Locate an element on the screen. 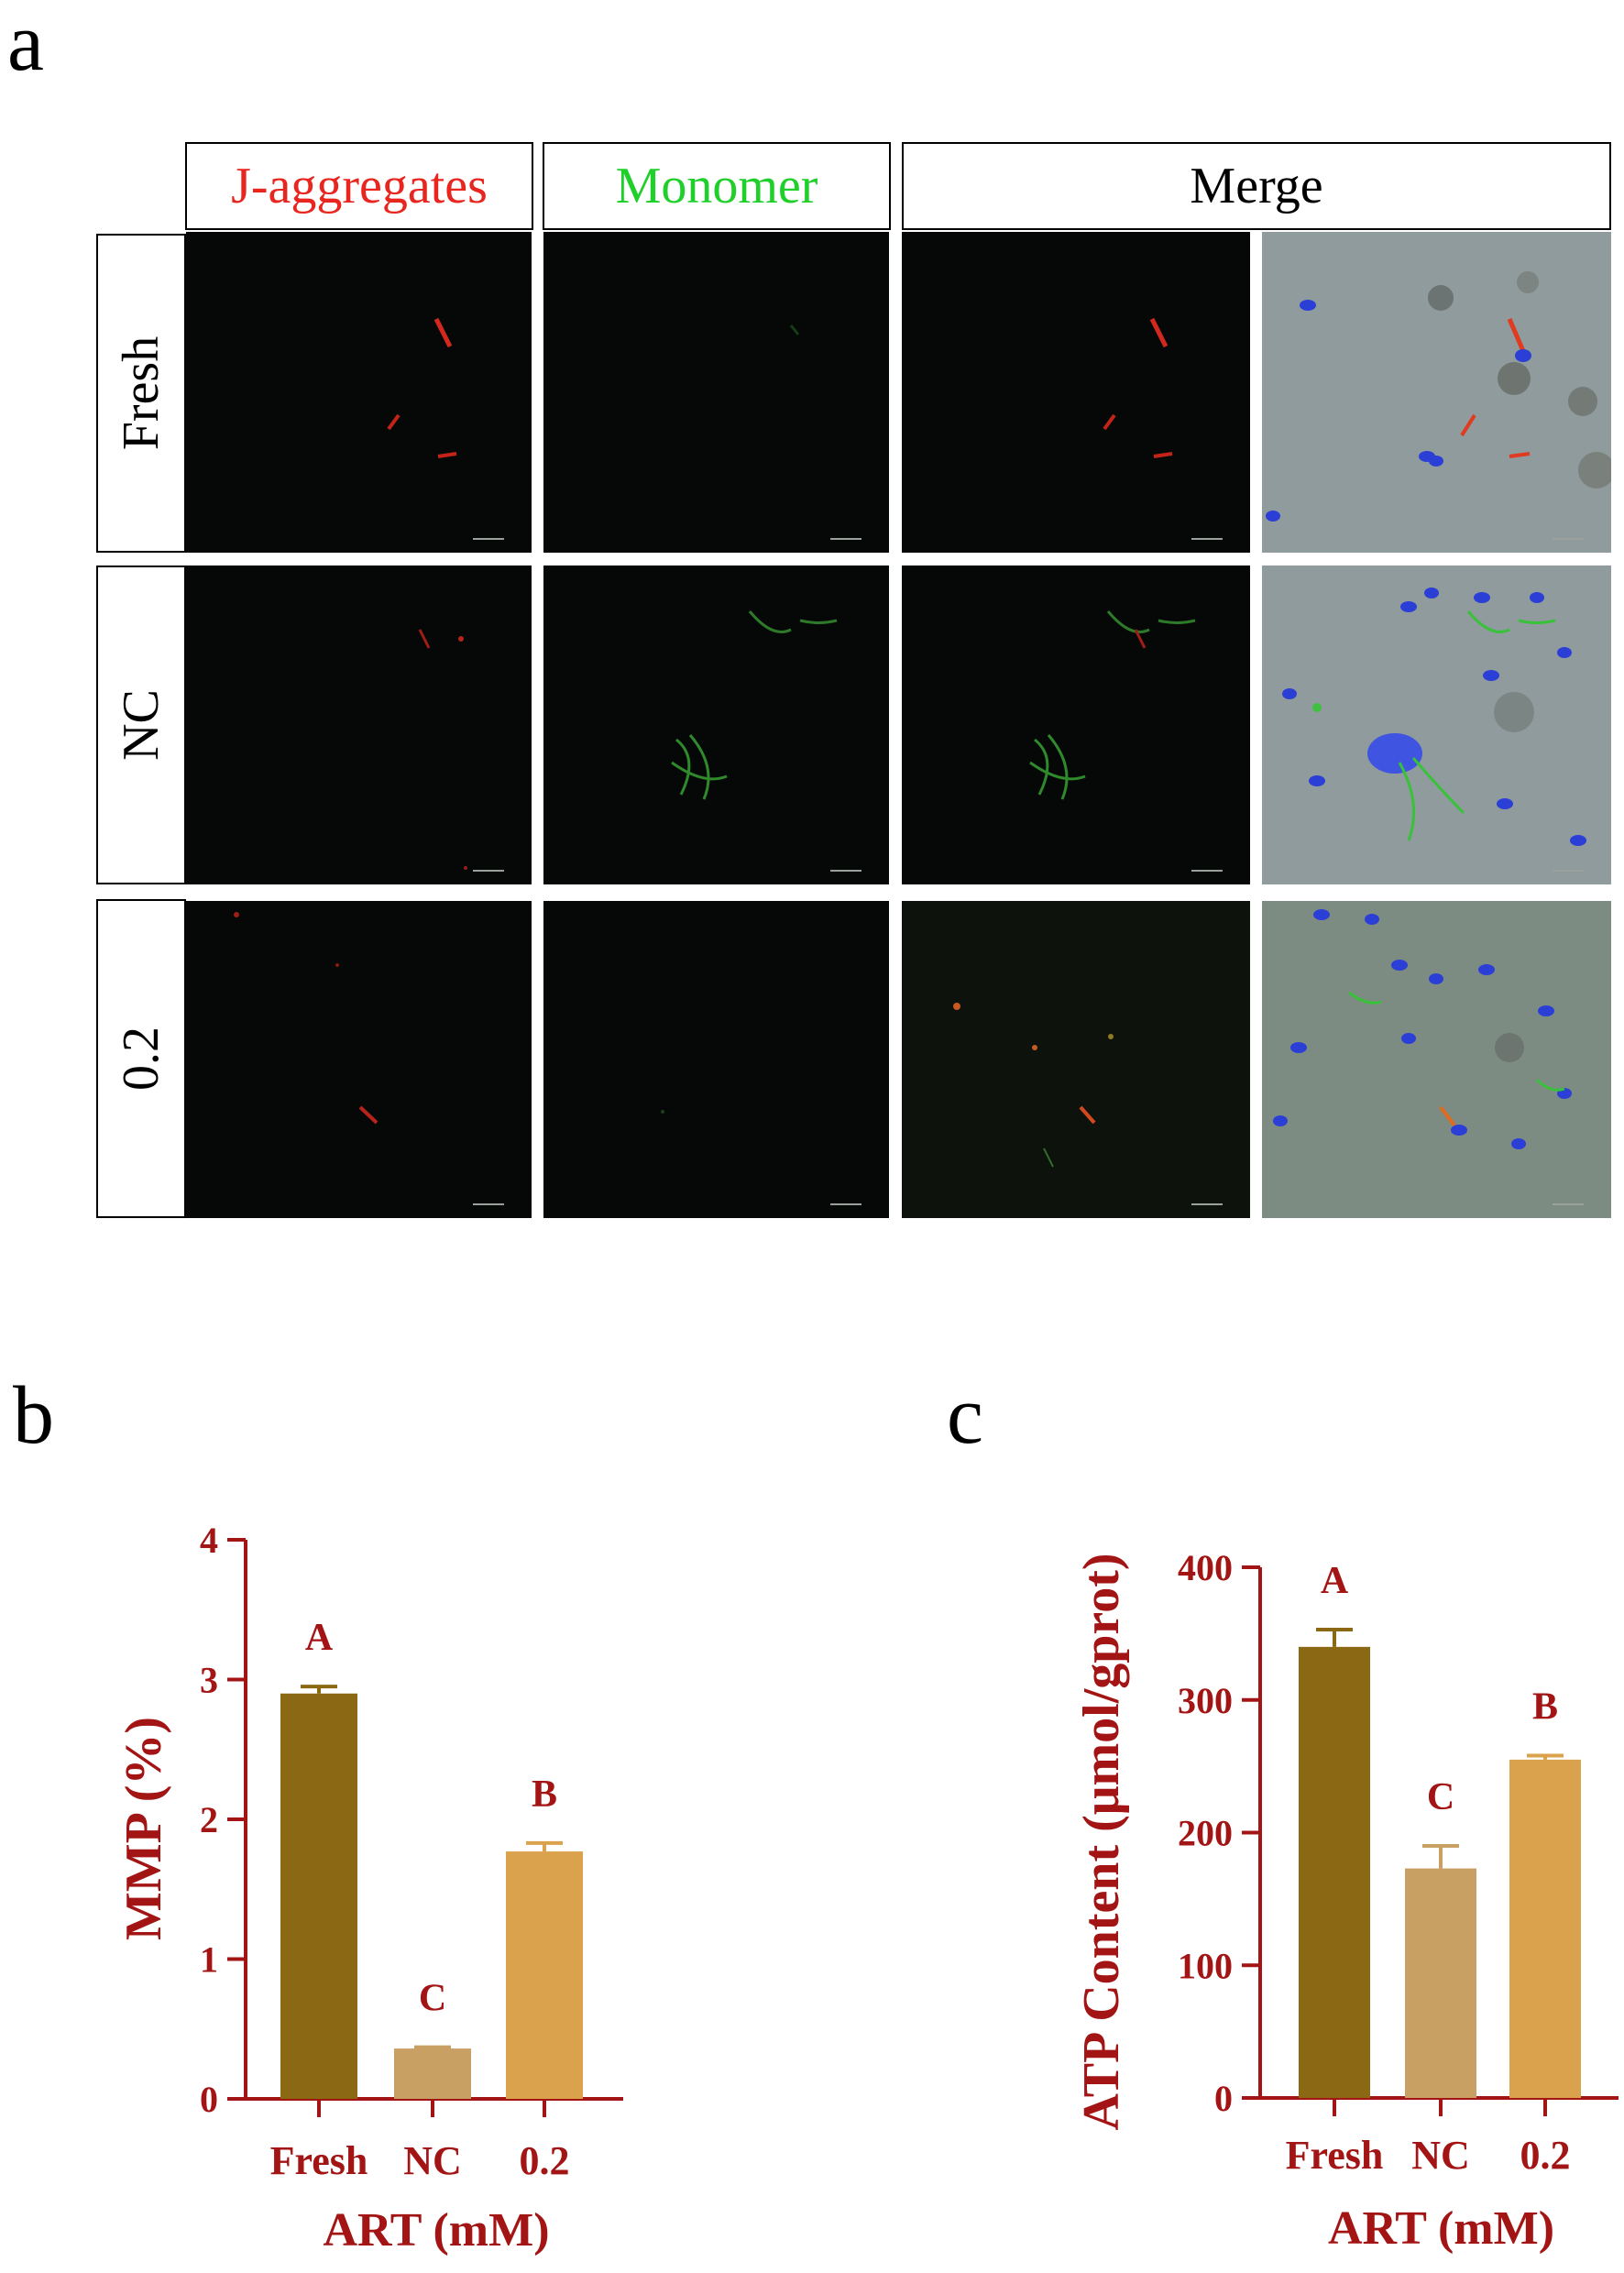 The width and height of the screenshot is (1624, 2273). chart-b-ytick-label-2: 2 is located at coordinates (209, 1819).